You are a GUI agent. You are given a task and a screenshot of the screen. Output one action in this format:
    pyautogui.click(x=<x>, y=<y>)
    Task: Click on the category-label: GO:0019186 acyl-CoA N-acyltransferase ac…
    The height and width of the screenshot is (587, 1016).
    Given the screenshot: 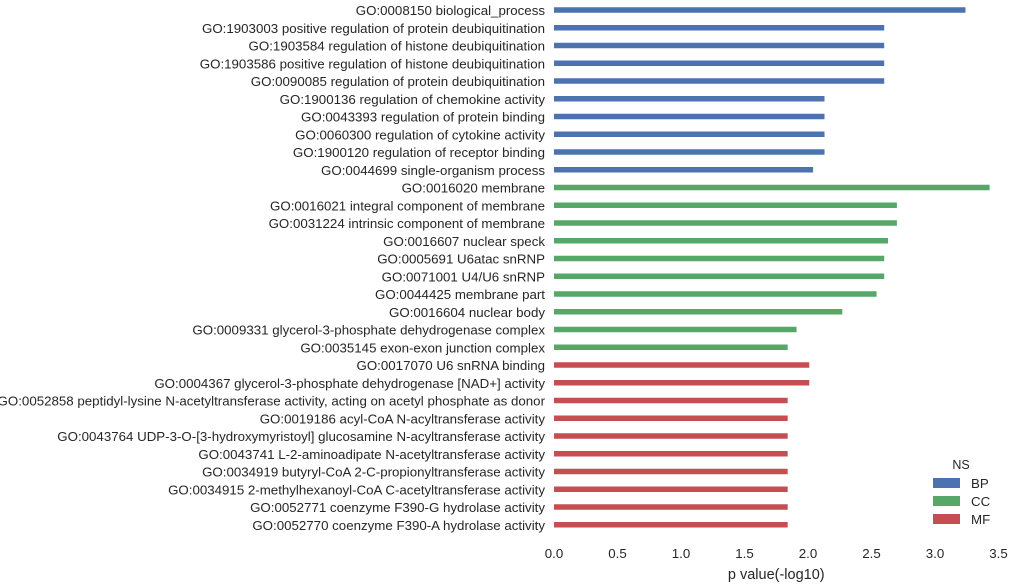 What is the action you would take?
    pyautogui.click(x=403, y=418)
    